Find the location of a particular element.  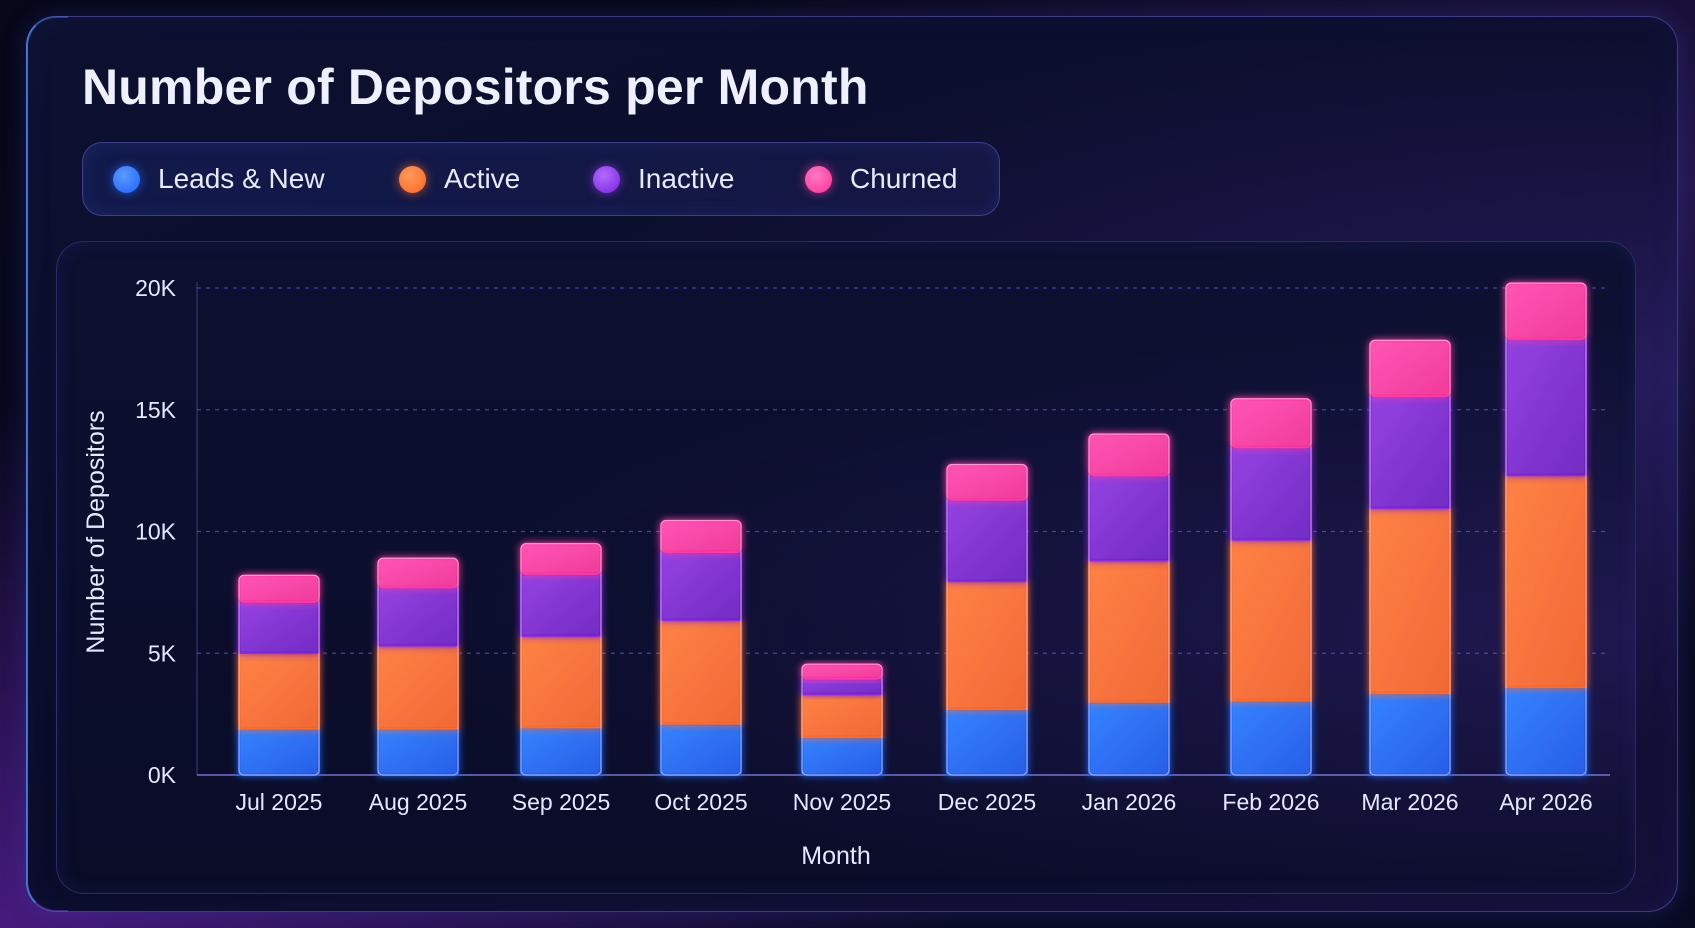

legend-item-active: Active is located at coordinates (459, 179).